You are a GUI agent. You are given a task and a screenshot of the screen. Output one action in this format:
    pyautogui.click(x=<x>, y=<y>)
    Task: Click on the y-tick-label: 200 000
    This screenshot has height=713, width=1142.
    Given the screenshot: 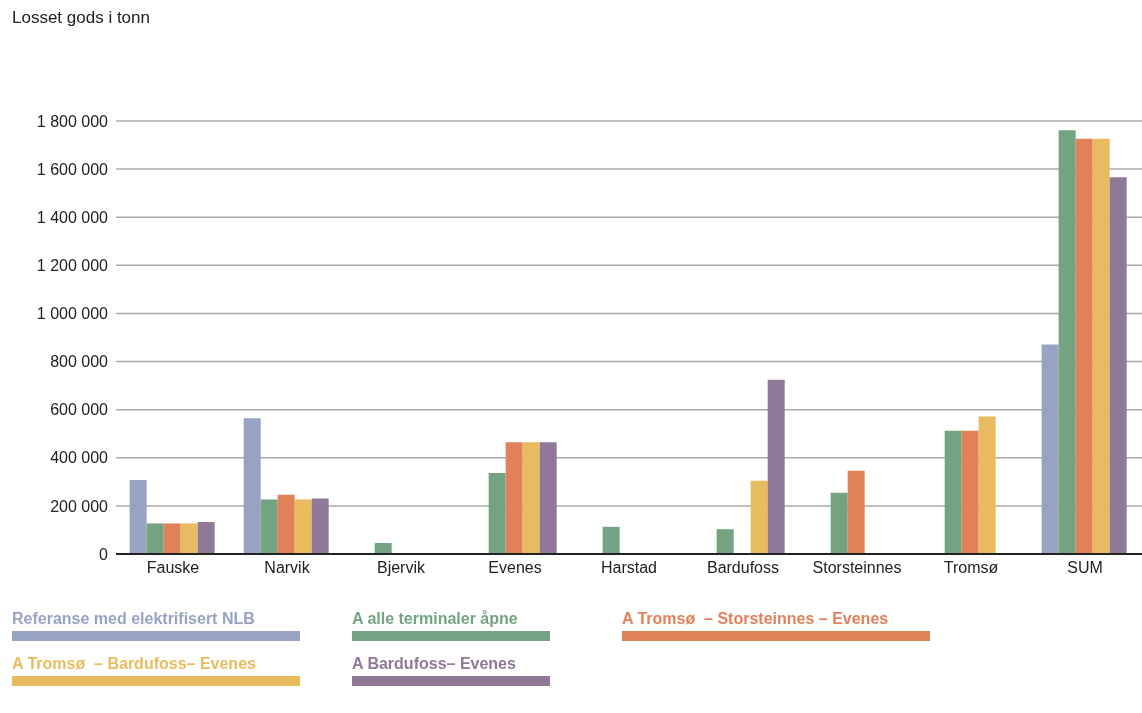 What is the action you would take?
    pyautogui.click(x=79, y=506)
    